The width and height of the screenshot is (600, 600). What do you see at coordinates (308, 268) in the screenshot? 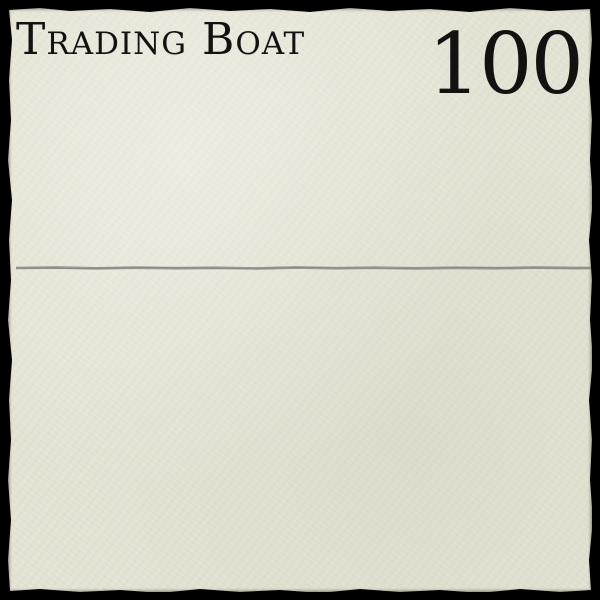
I see `card-divider` at bounding box center [308, 268].